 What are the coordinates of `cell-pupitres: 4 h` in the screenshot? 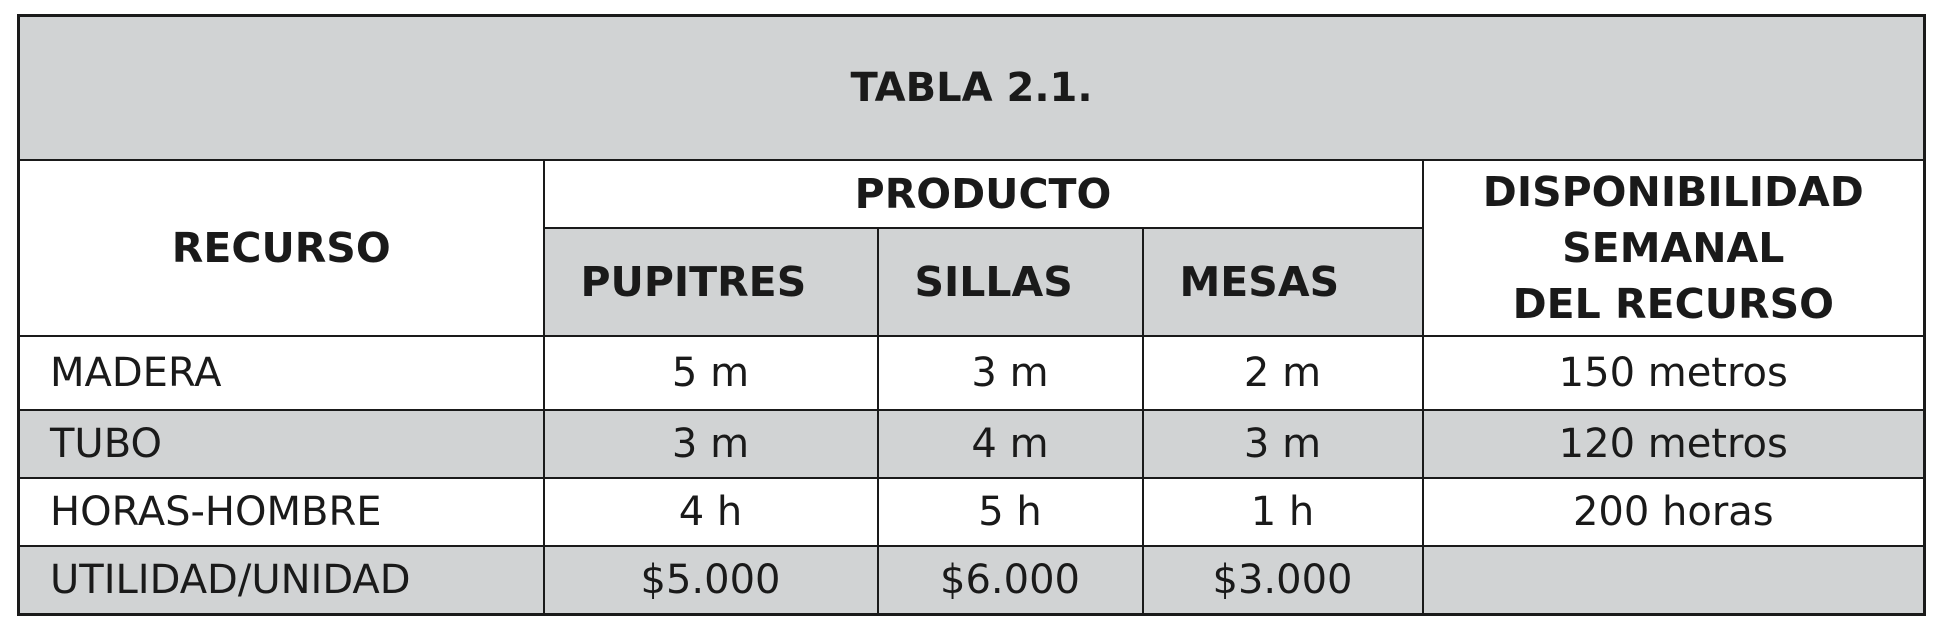 It's located at (710, 512).